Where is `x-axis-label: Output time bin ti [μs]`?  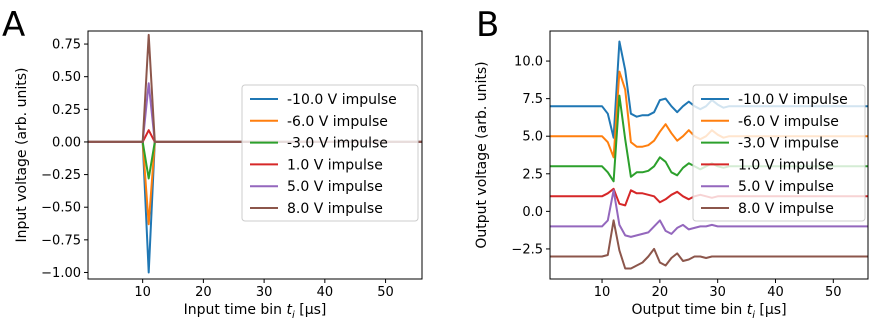
x-axis-label: Output time bin ti [μs] is located at coordinates (708, 311).